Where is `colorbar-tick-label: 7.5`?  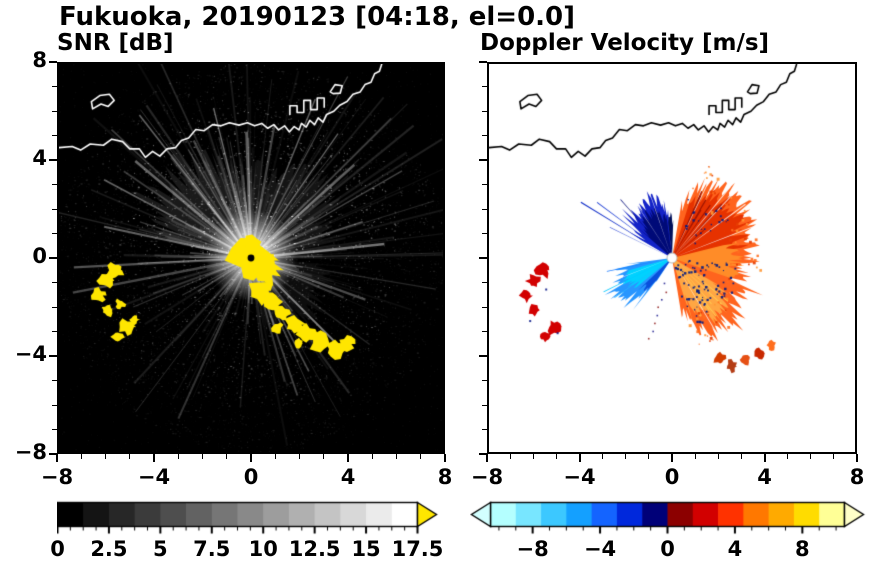 colorbar-tick-label: 7.5 is located at coordinates (212, 549).